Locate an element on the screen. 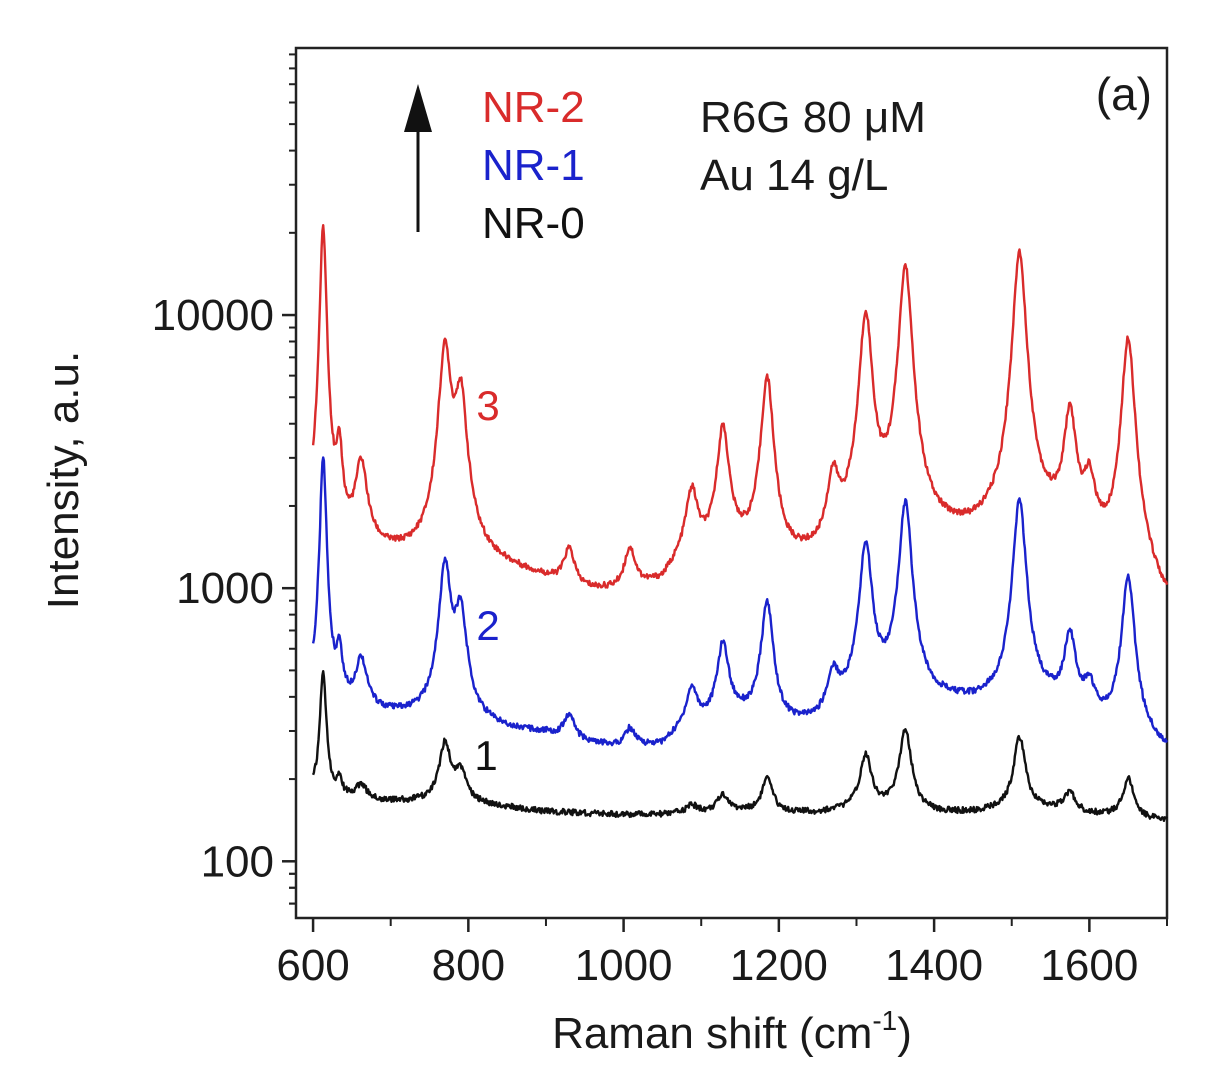 Image resolution: width=1221 pixels, height=1077 pixels. x-tick-label: 1400 is located at coordinates (934, 965).